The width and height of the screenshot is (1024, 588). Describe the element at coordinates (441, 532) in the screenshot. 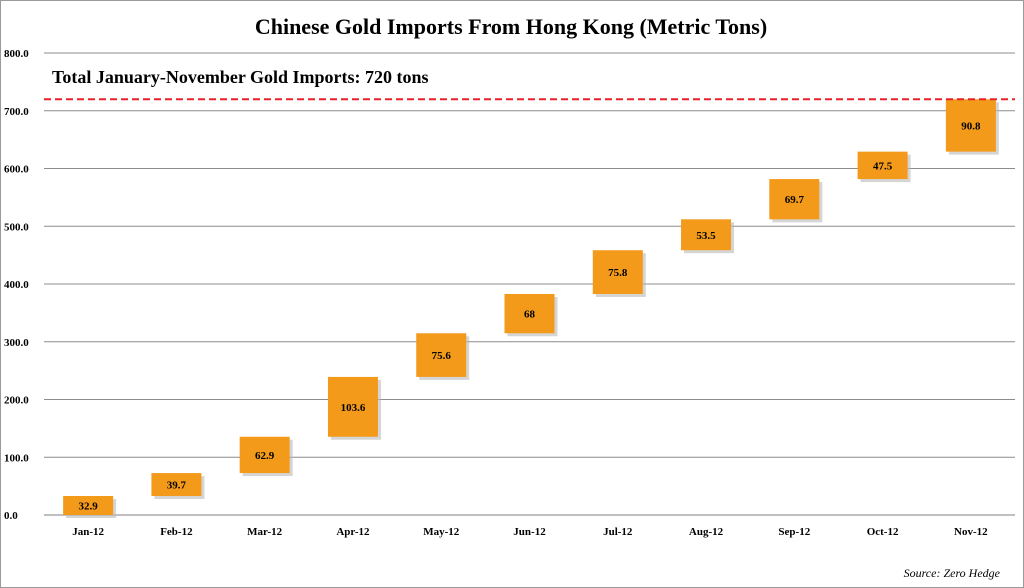

I see `x-tick-label: May-12` at that location.